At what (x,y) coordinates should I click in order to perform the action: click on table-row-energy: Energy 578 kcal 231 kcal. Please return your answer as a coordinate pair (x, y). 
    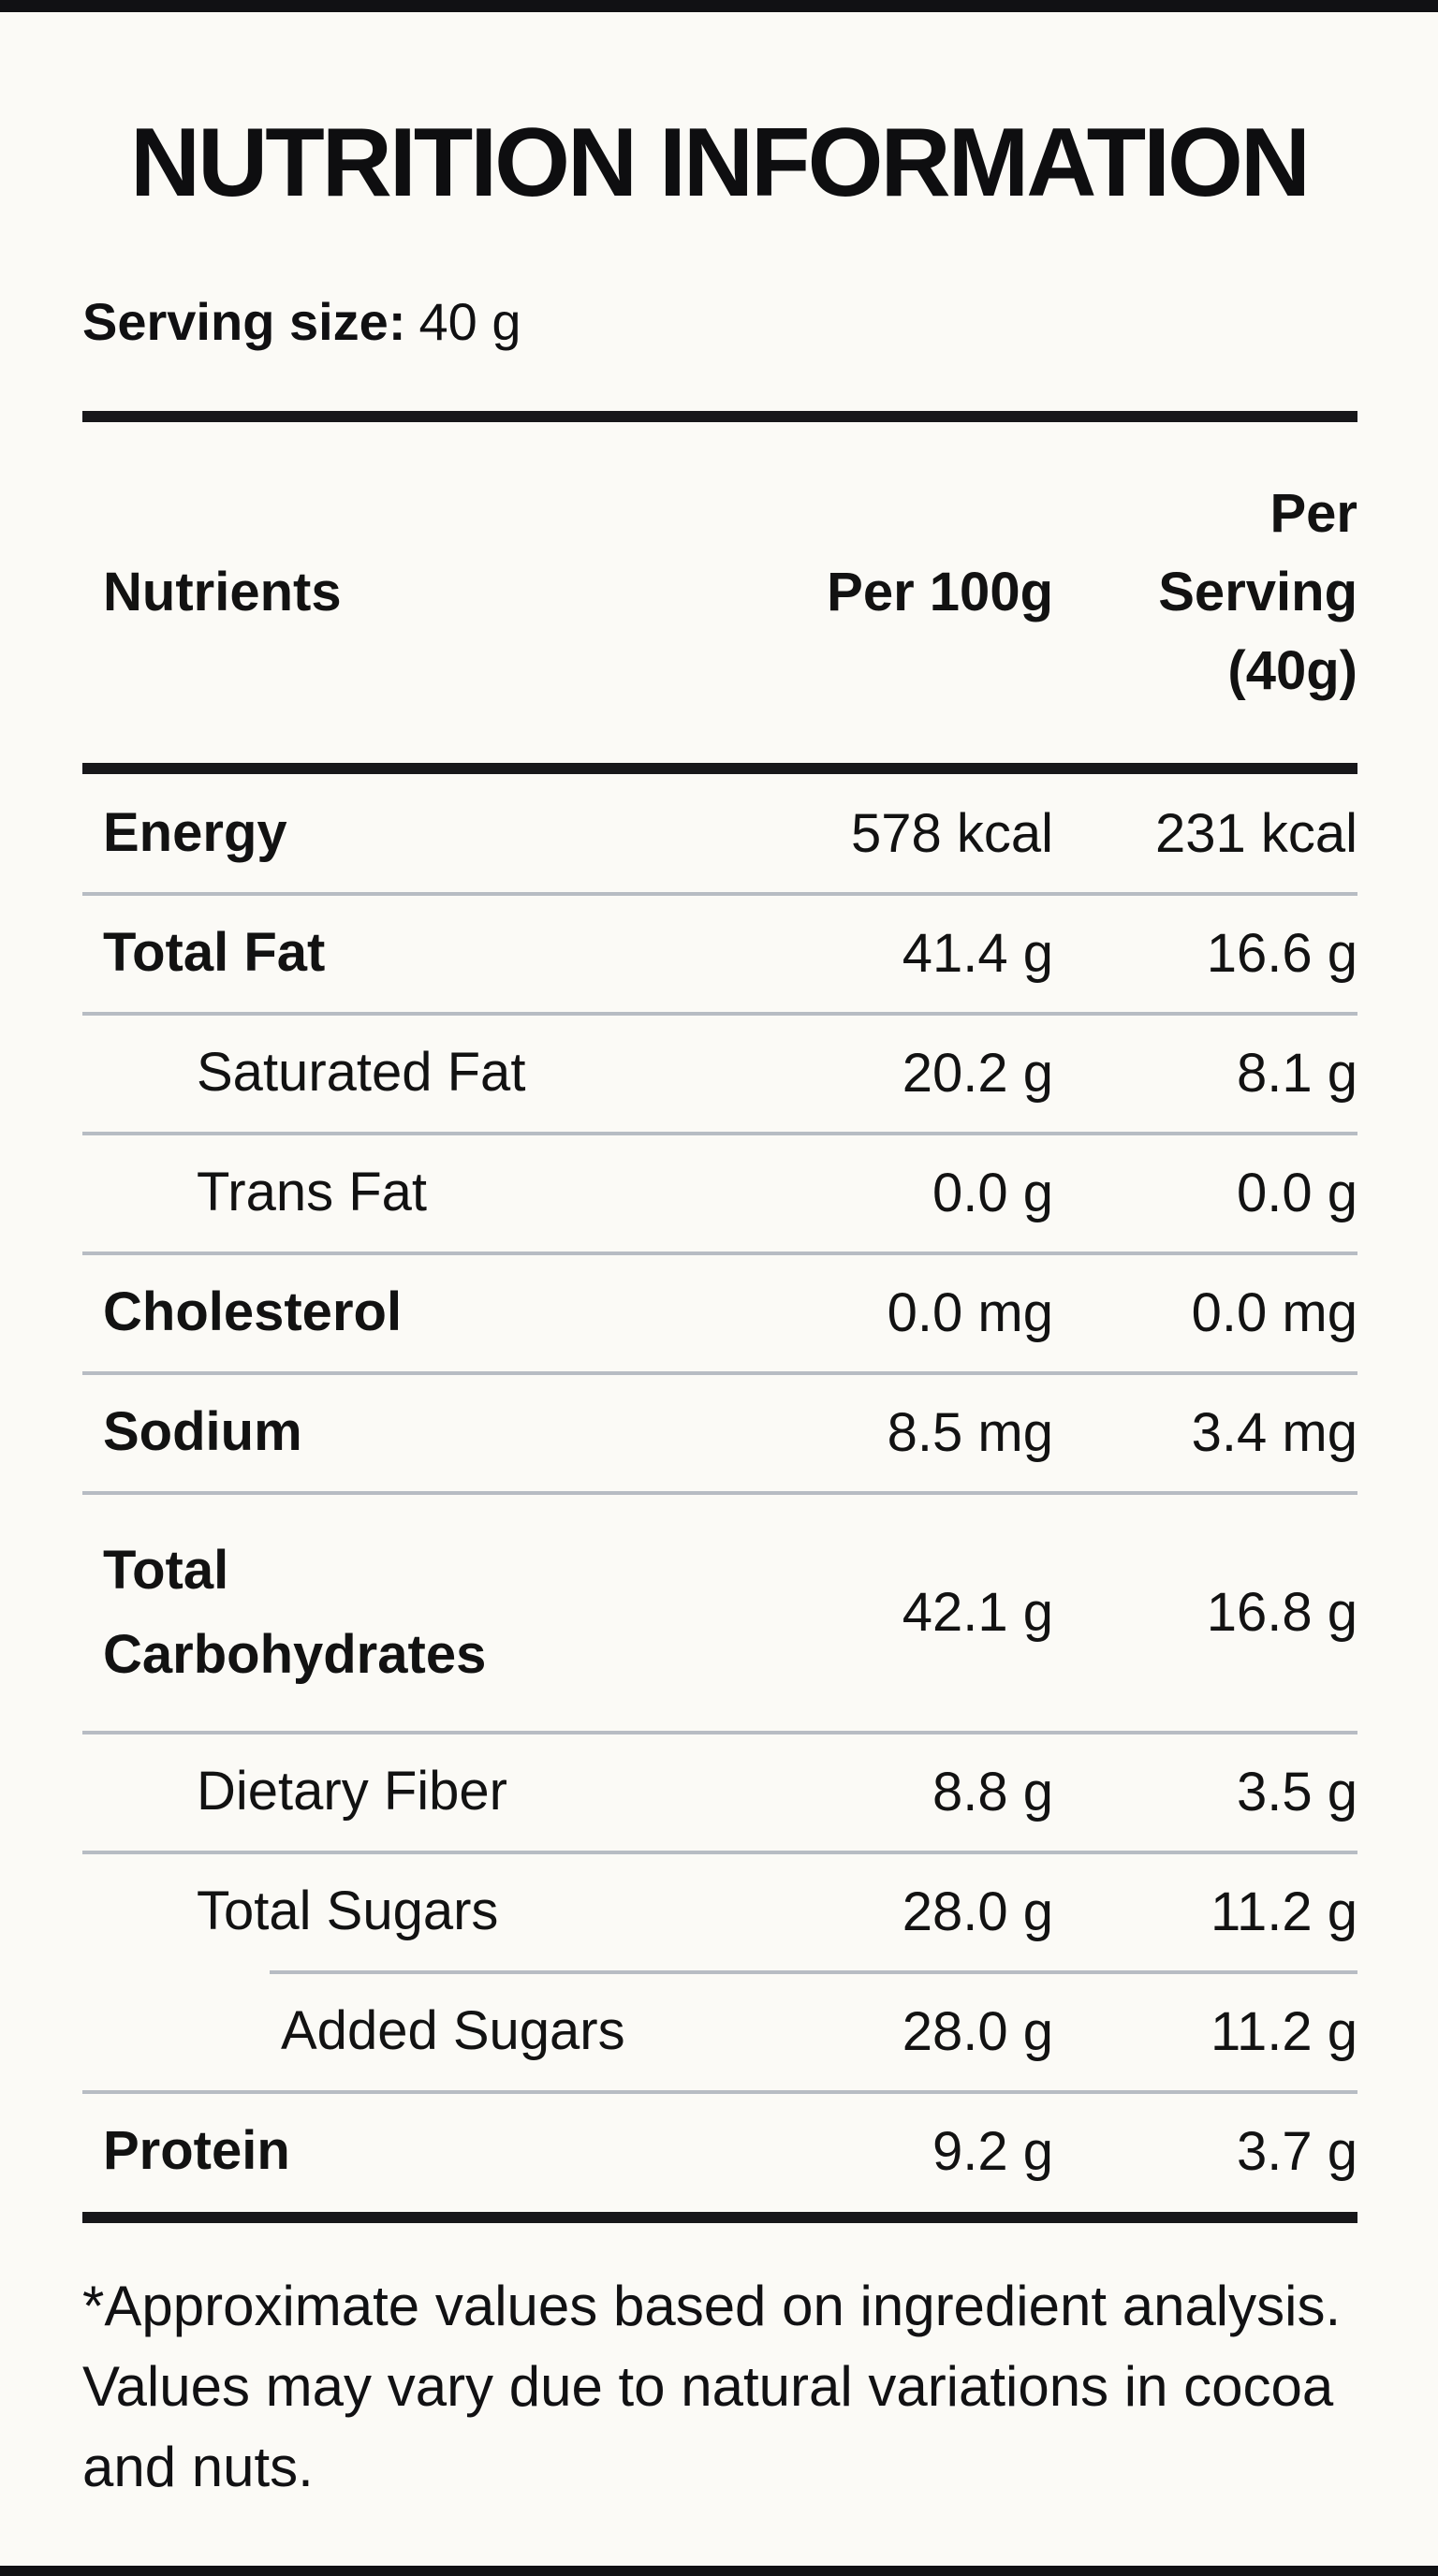
    Looking at the image, I should click on (719, 834).